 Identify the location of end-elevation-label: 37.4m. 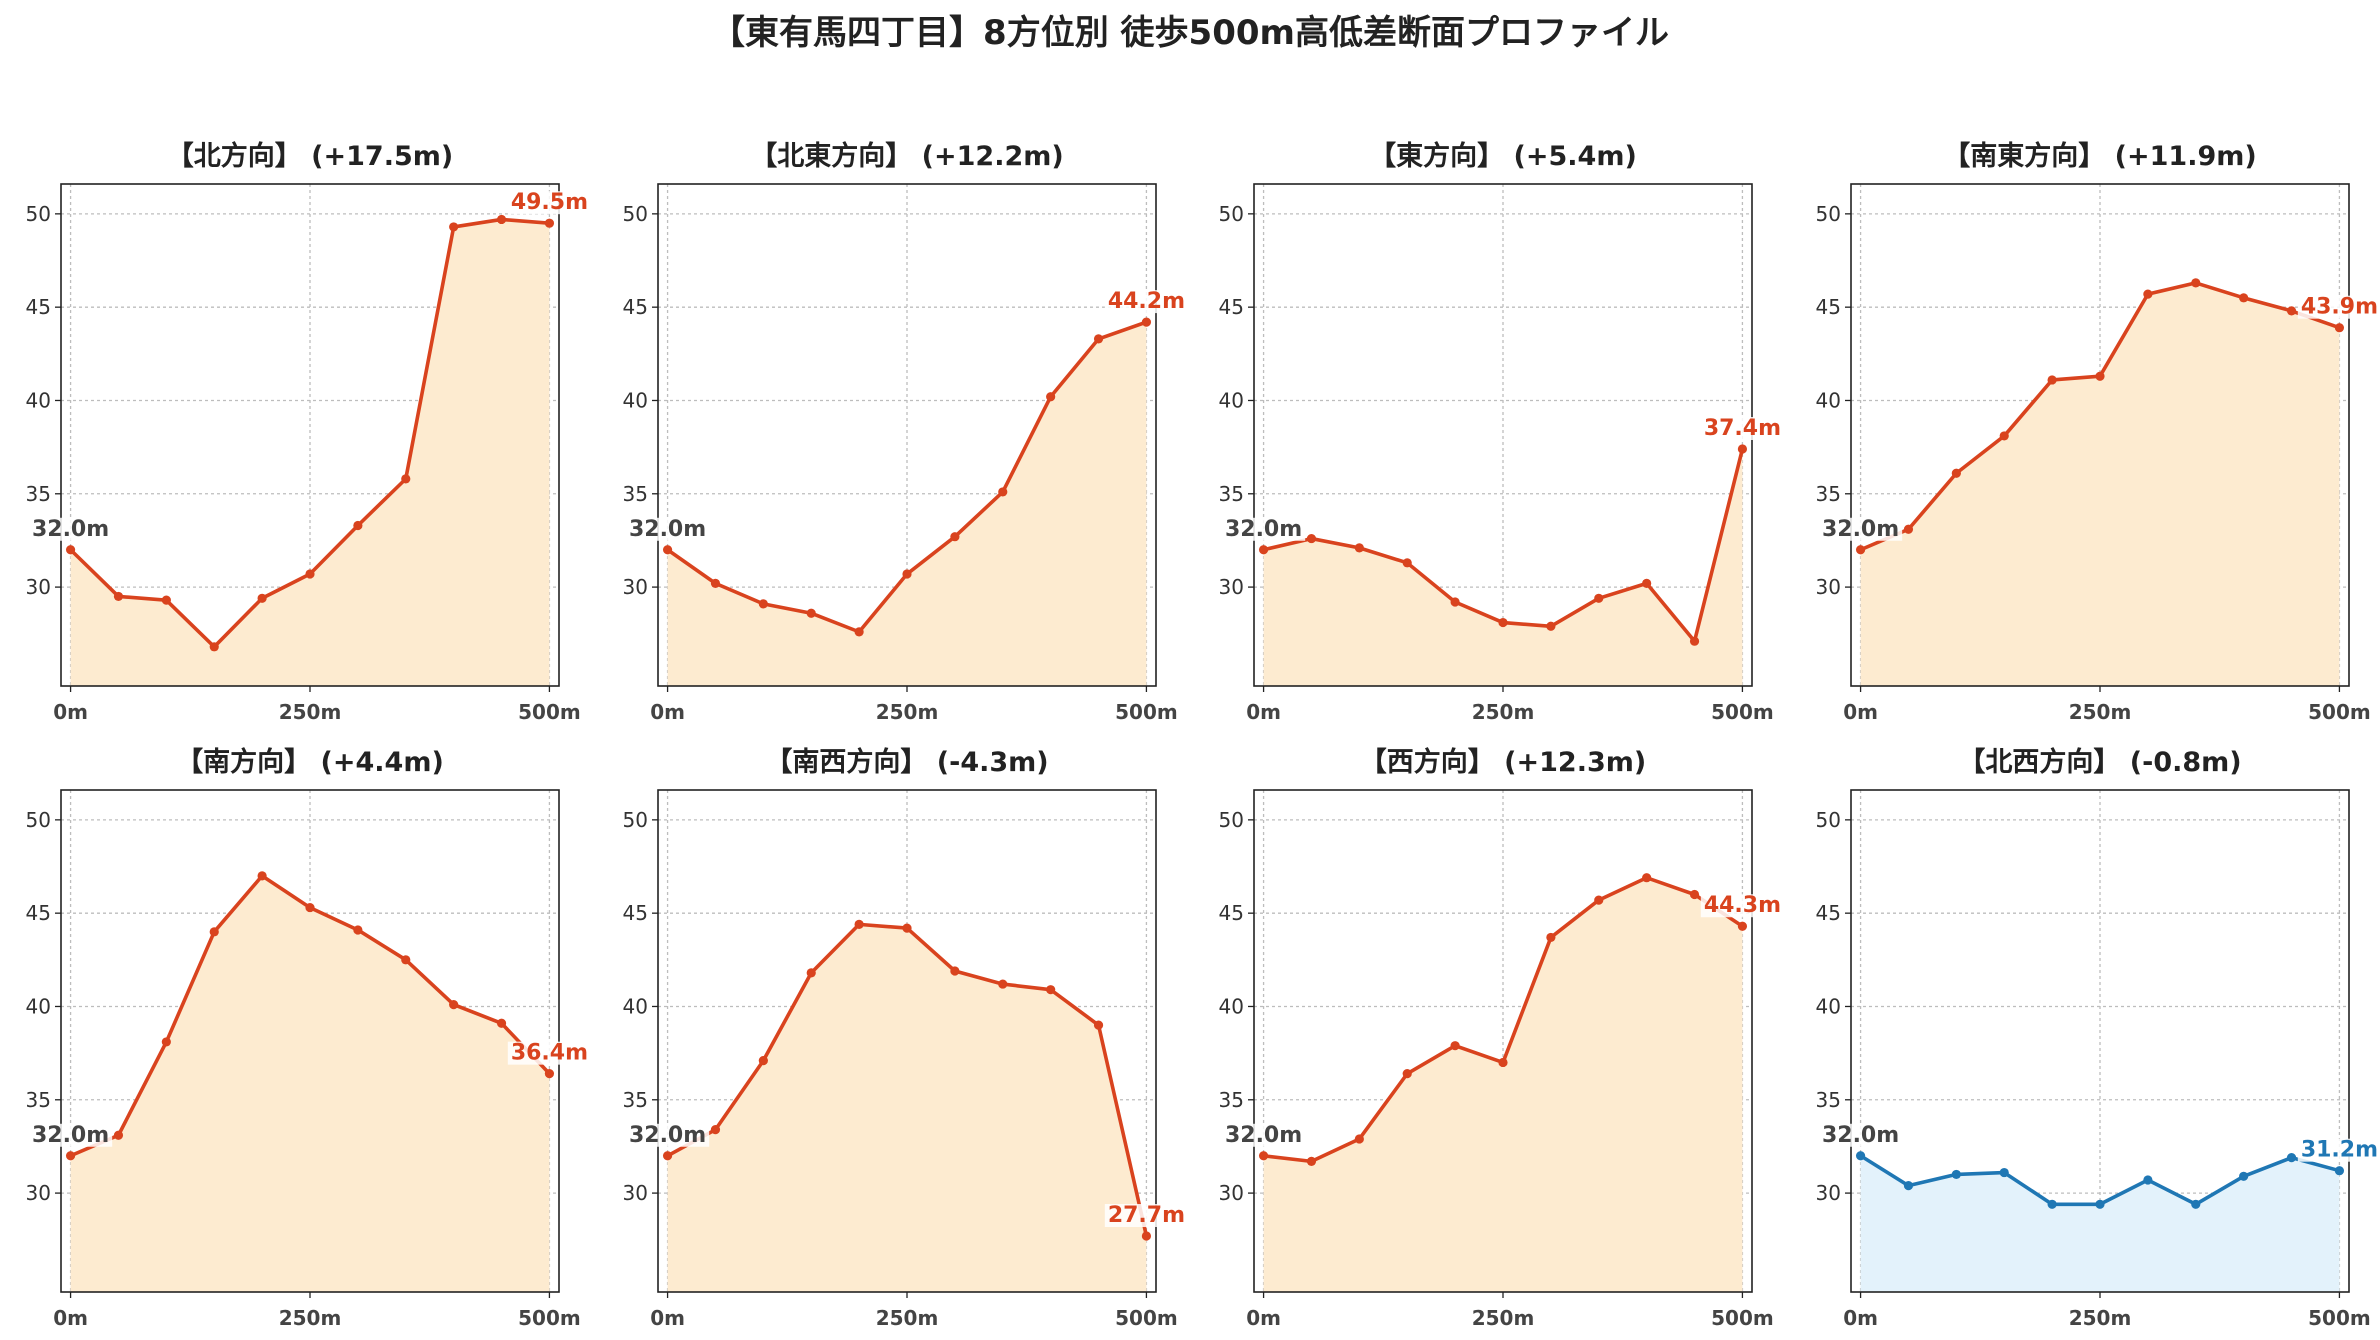
(1742, 428).